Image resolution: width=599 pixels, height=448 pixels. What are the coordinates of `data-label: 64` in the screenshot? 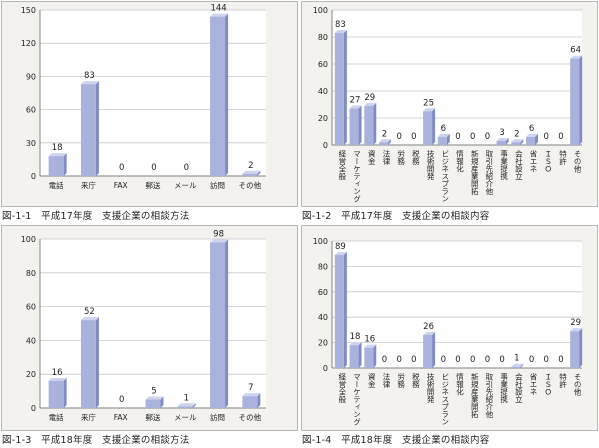 It's located at (575, 51).